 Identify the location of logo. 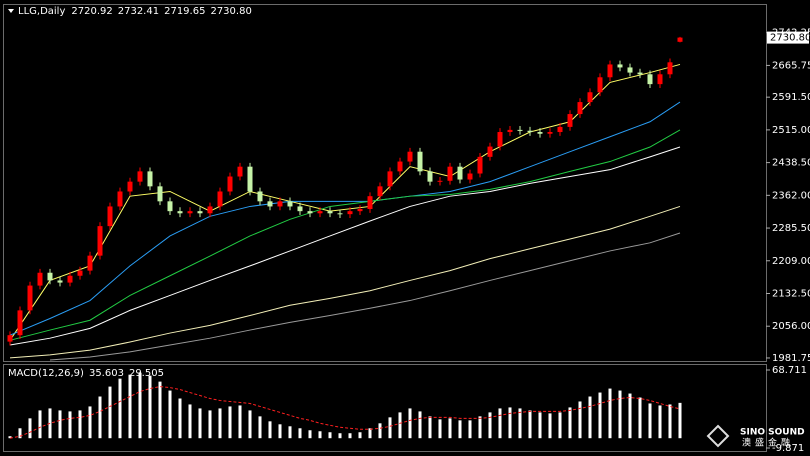
(718, 436).